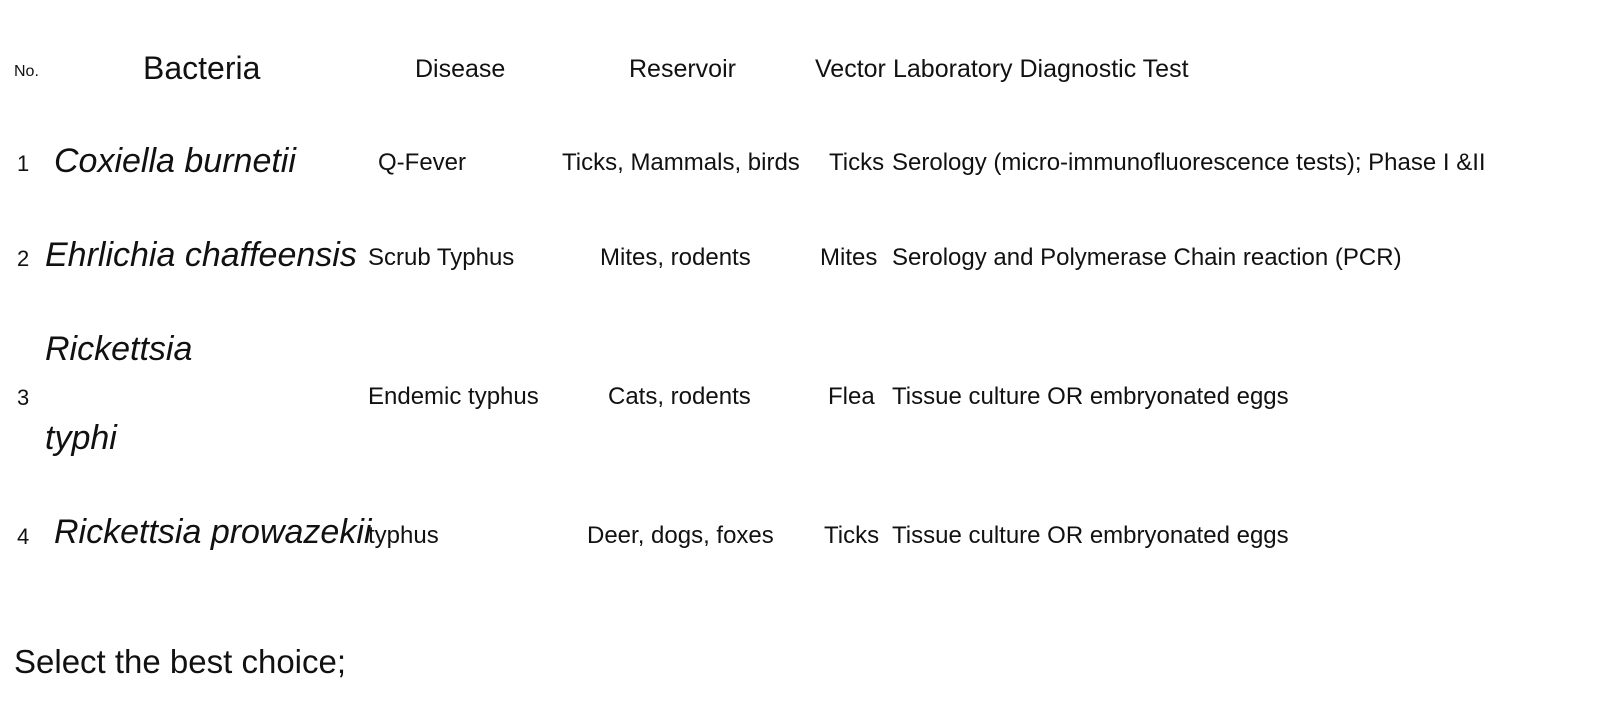  What do you see at coordinates (201, 255) in the screenshot?
I see `bacteria-name: Ehrlichia chaffeensis` at bounding box center [201, 255].